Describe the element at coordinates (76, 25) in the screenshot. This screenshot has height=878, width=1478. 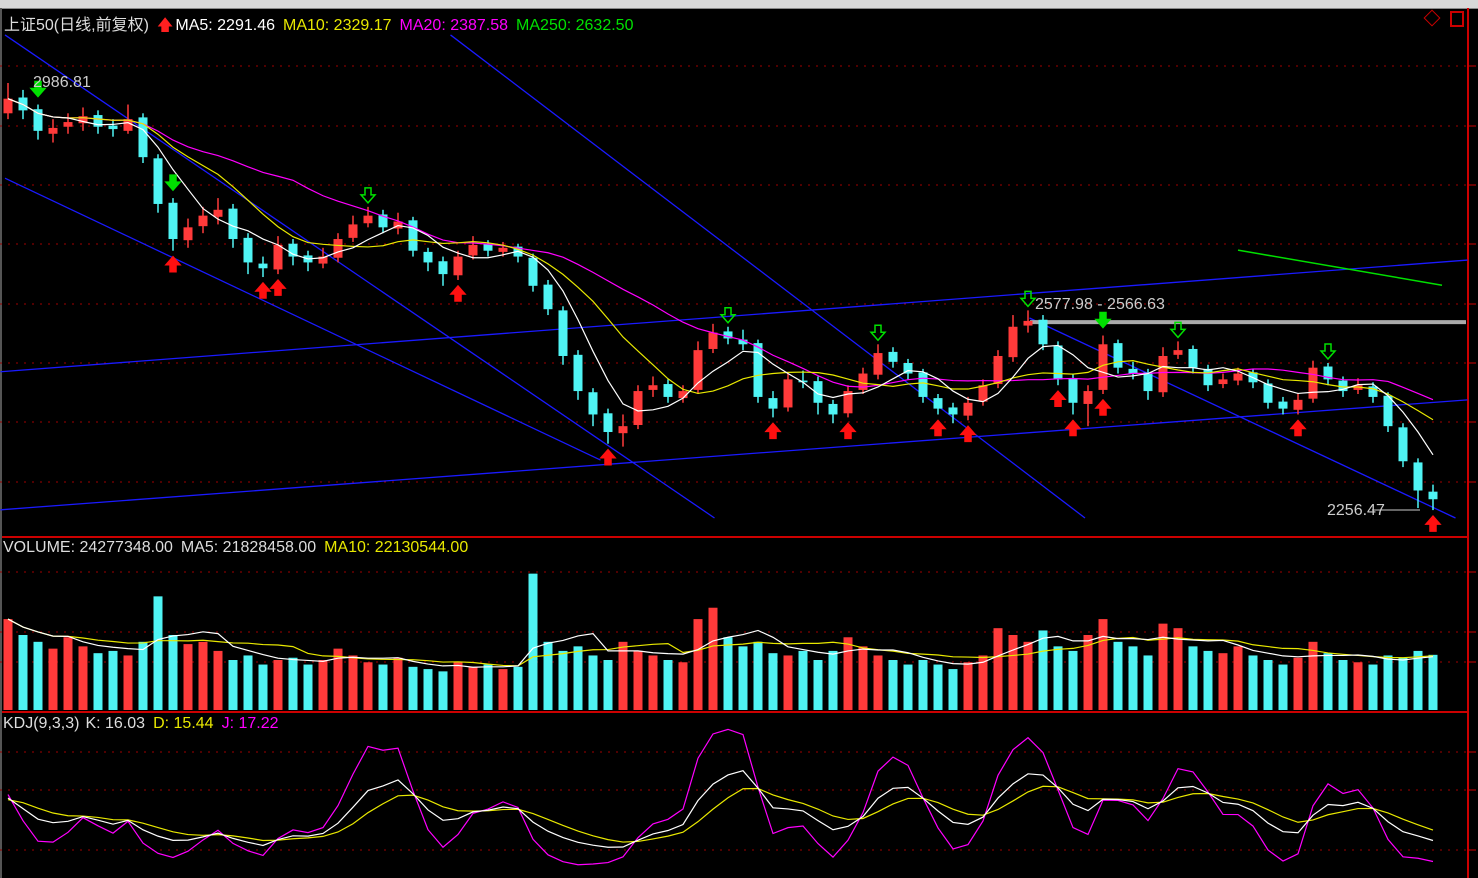
I see `chart-title: 上证50(日线,前复权)` at that location.